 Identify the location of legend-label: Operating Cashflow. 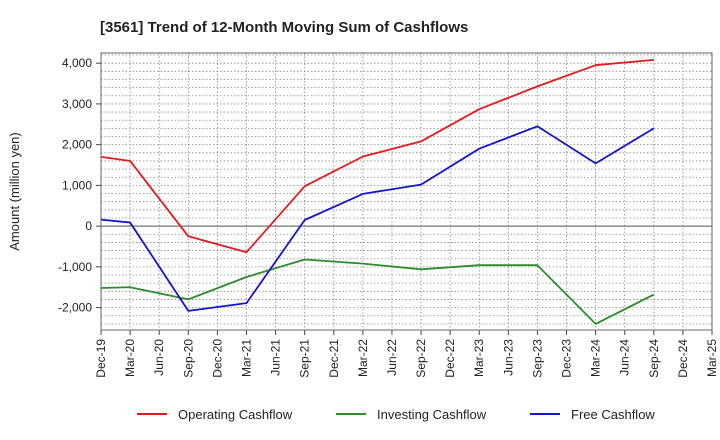
(235, 414).